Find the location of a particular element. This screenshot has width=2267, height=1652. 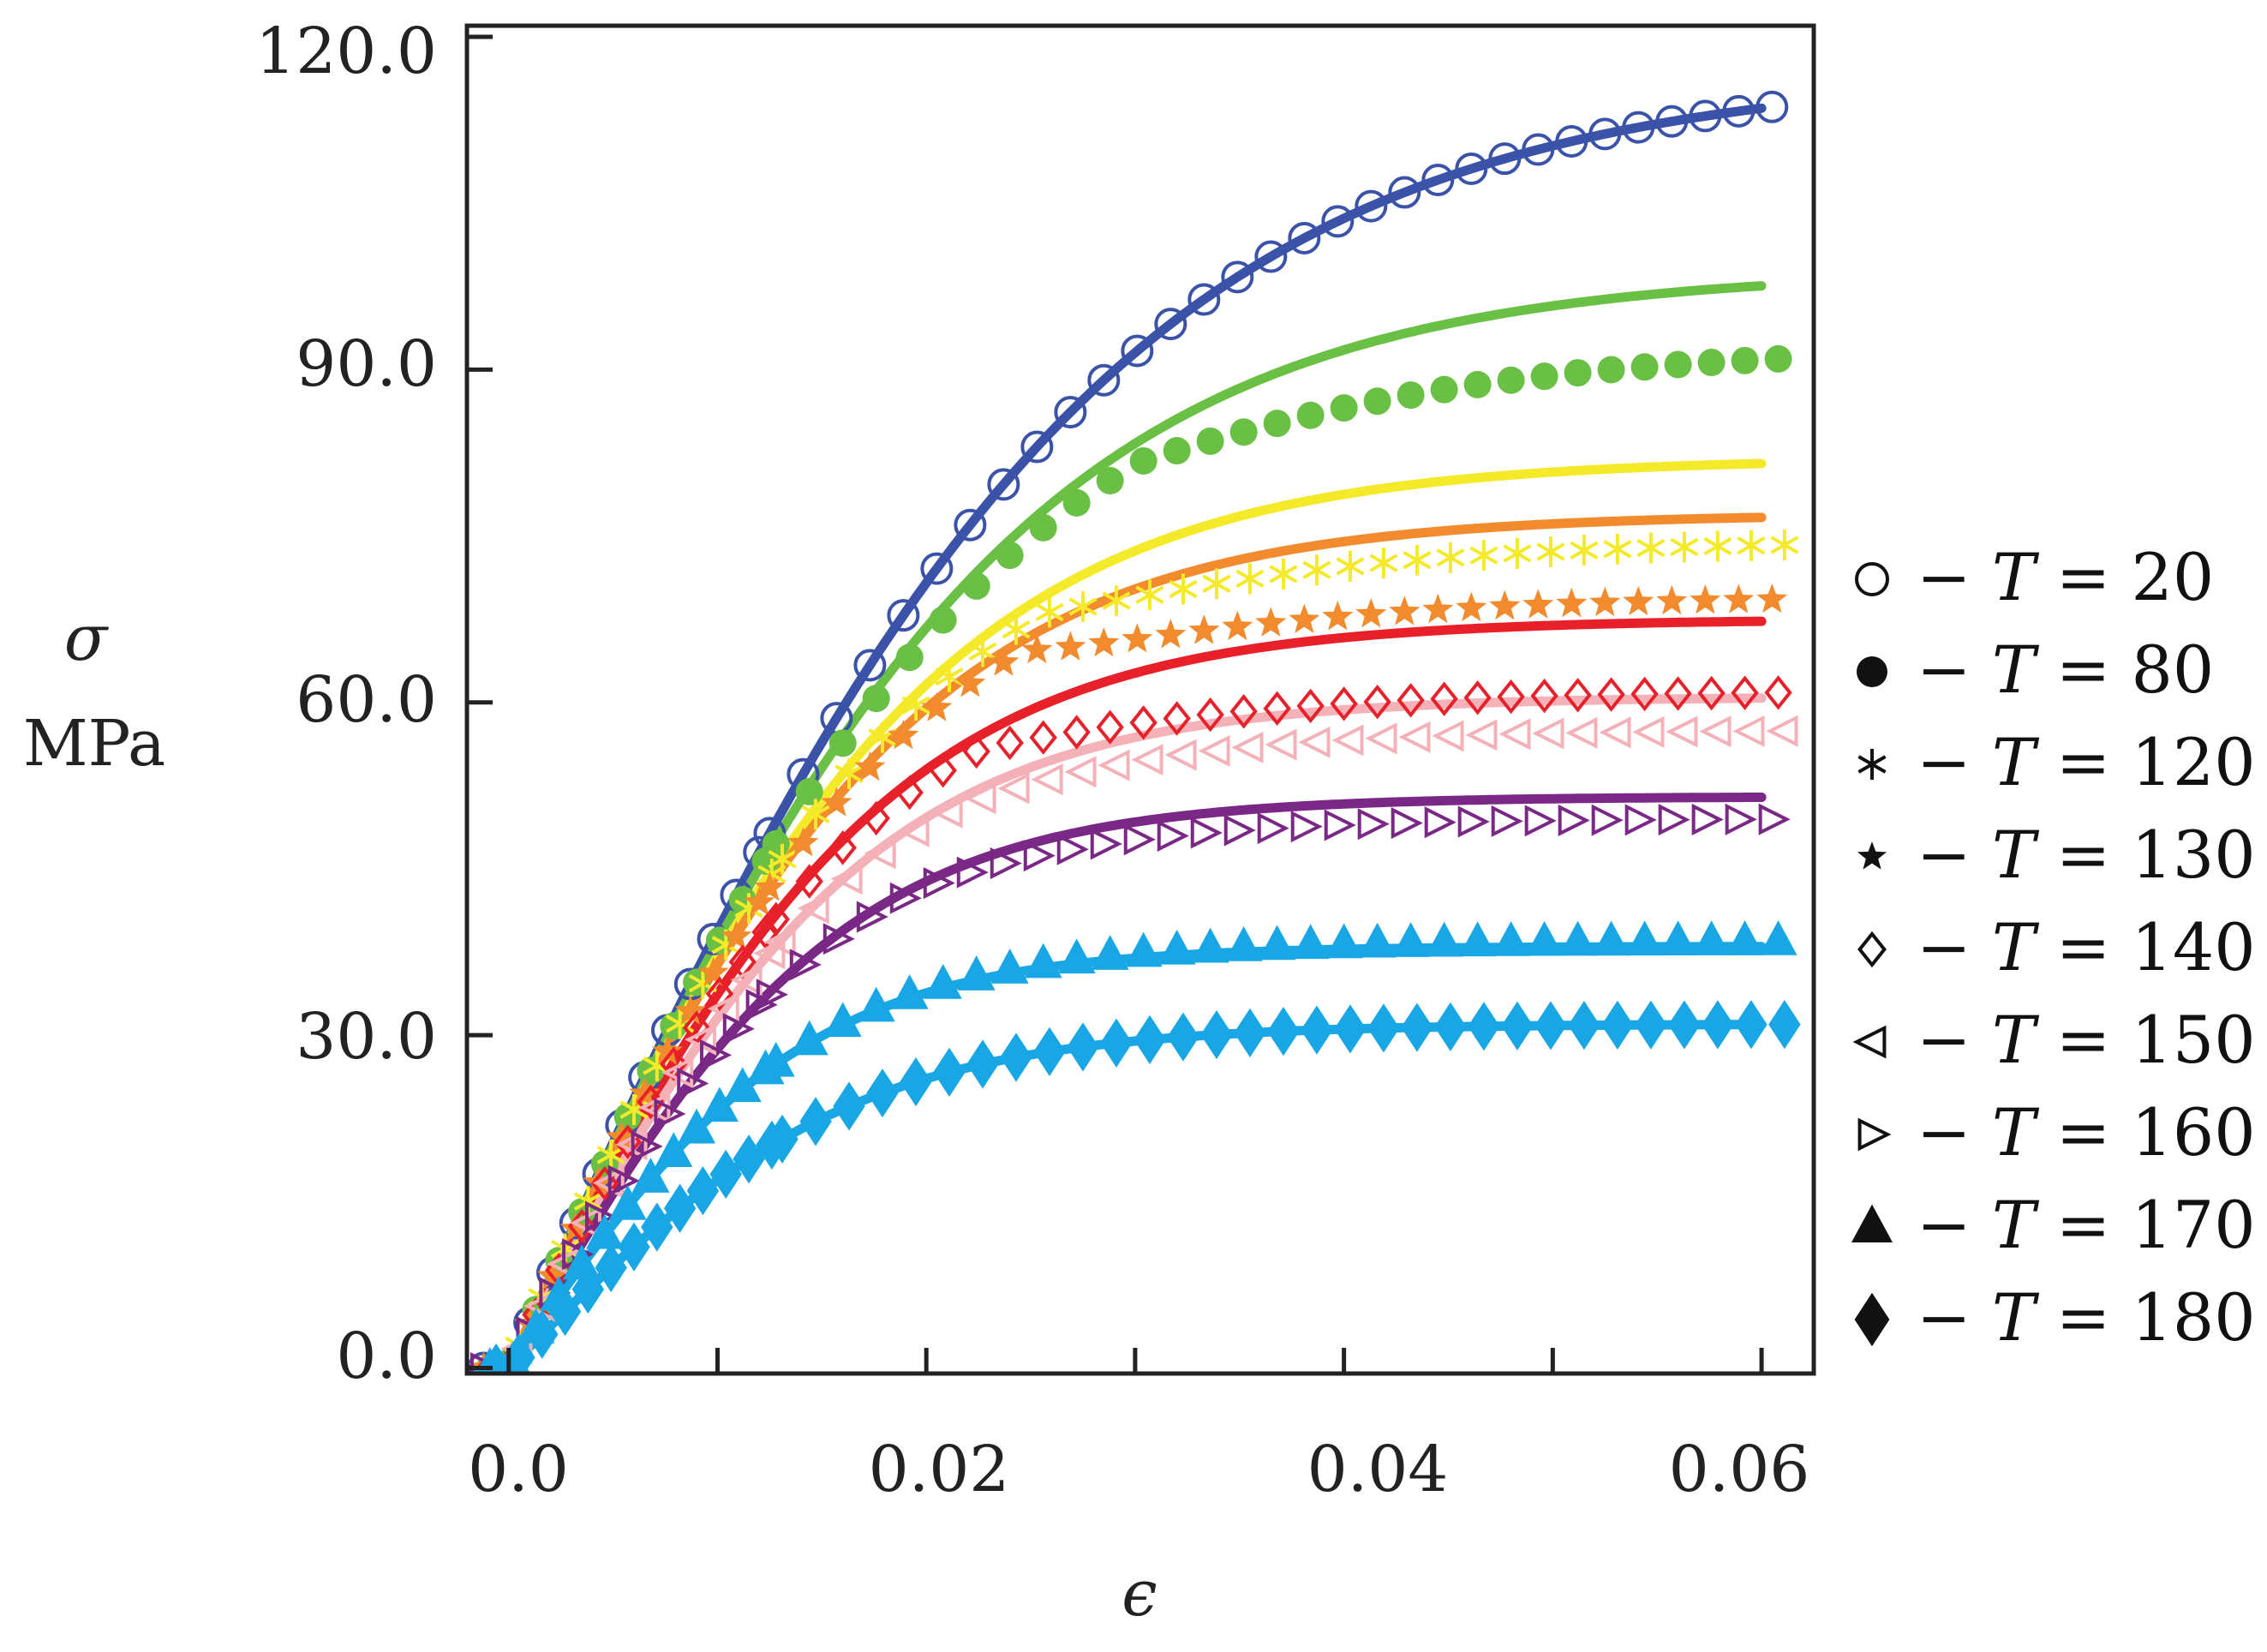

legend-value: = 160 is located at coordinates (2146, 1132).